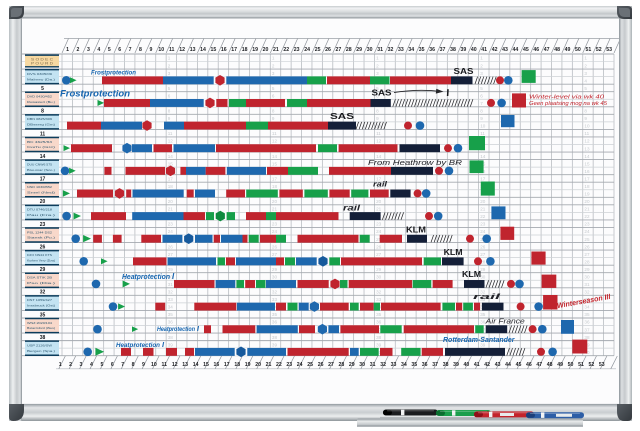 The width and height of the screenshot is (640, 431). I want to click on svg-text: 26, so click(483, 246).